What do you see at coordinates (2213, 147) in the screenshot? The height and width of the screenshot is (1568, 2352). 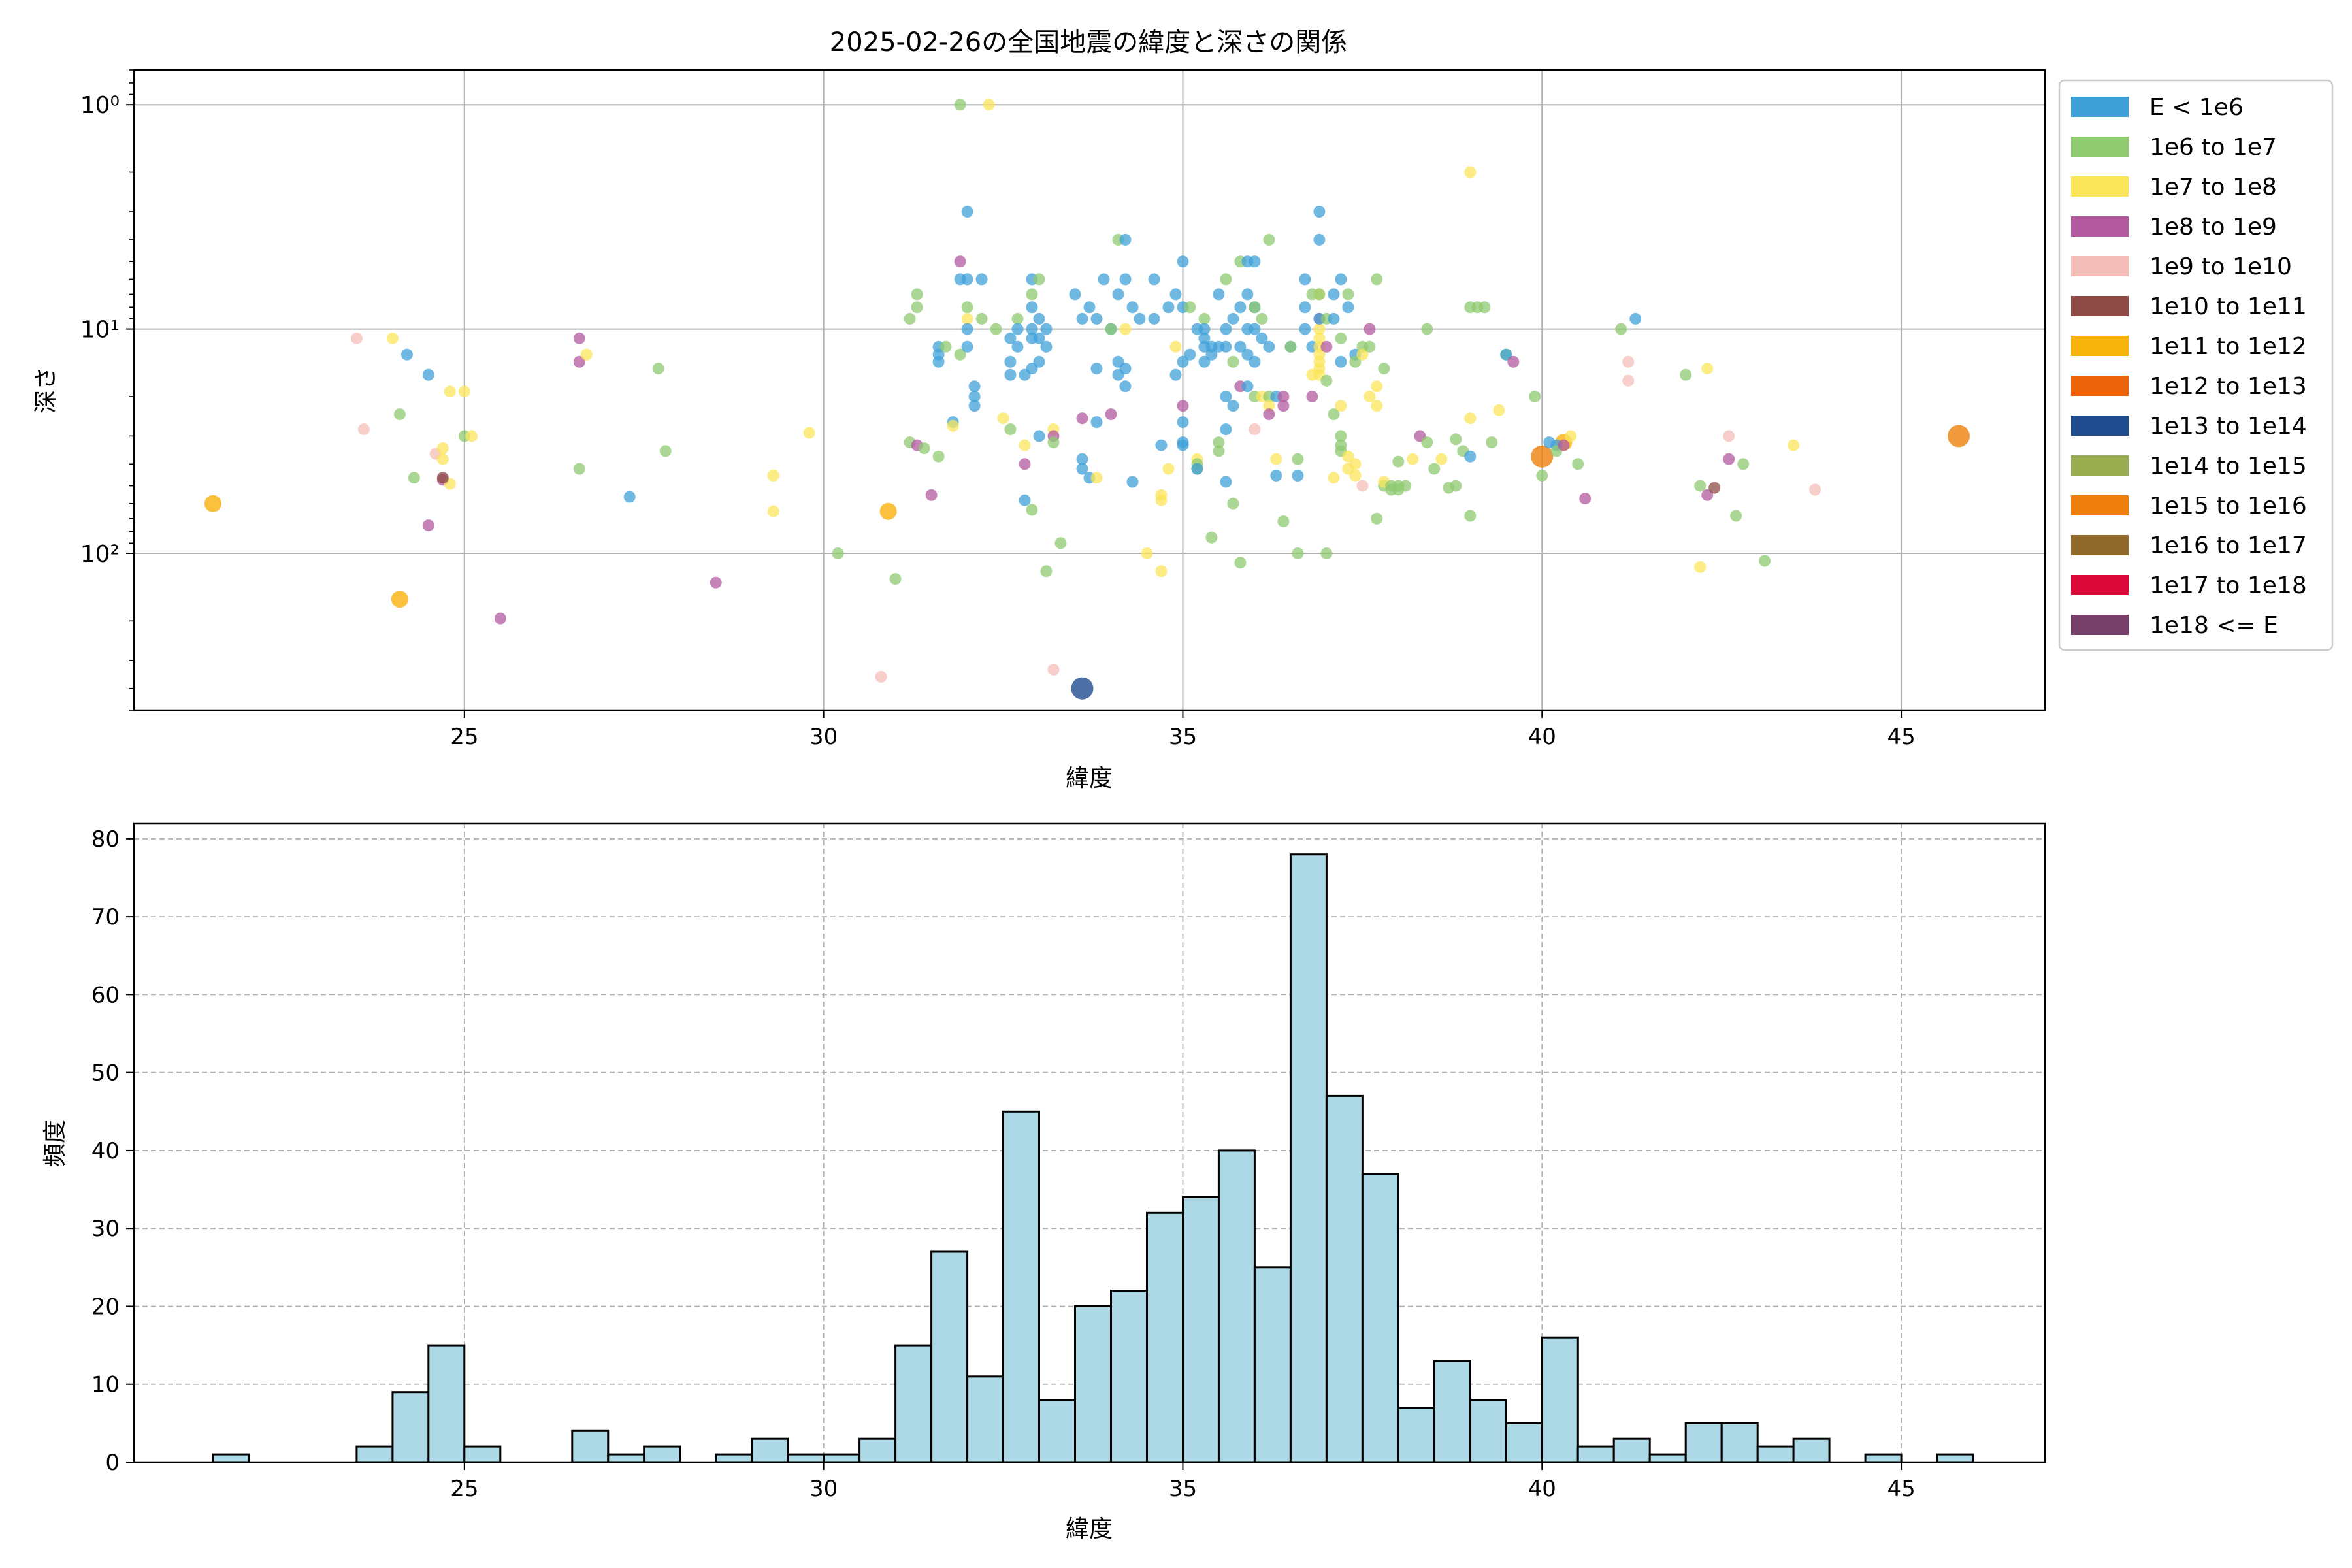 I see `legend-label: 1e6 to 1e7` at bounding box center [2213, 147].